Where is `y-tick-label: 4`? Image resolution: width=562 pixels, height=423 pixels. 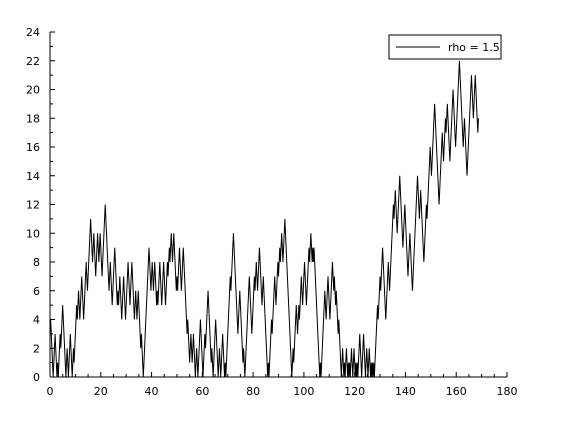
y-tick-label: 4 is located at coordinates (36, 320).